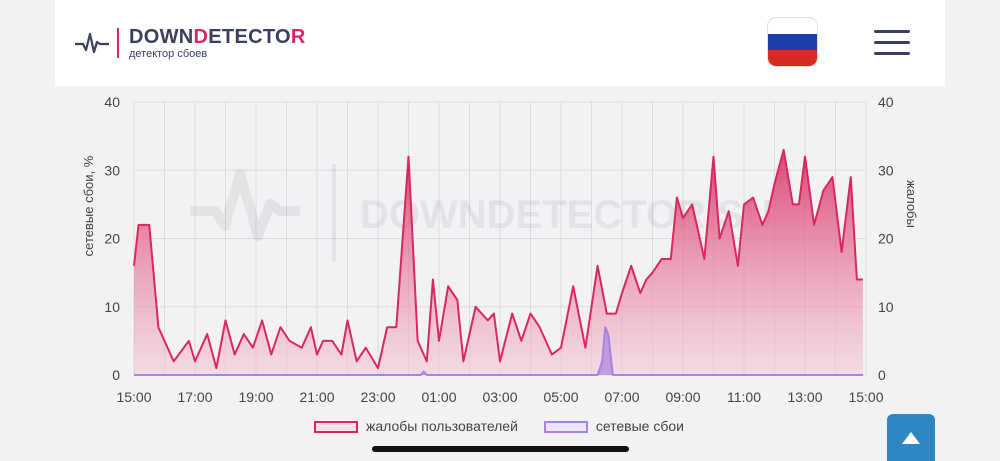  What do you see at coordinates (112, 170) in the screenshot?
I see `y-tick-label-left: 30` at bounding box center [112, 170].